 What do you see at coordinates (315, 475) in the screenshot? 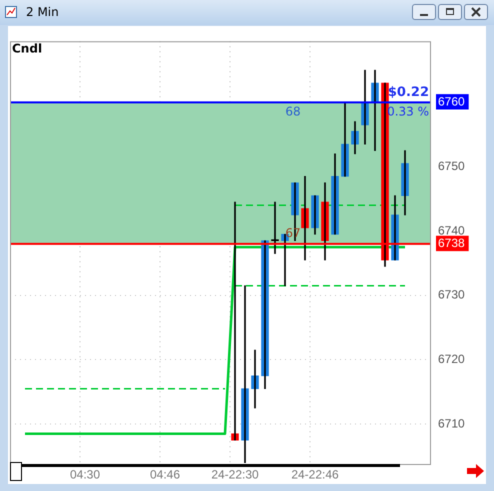
I see `x-tick-label: 24-22:46` at bounding box center [315, 475].